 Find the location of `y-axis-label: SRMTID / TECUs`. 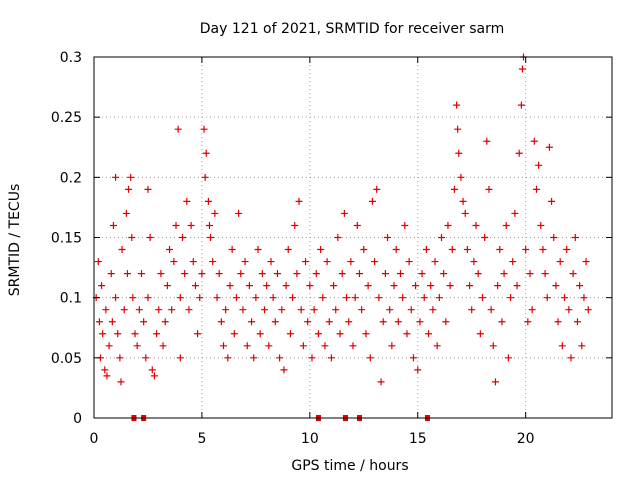

y-axis-label: SRMTID / TECUs is located at coordinates (15, 240).